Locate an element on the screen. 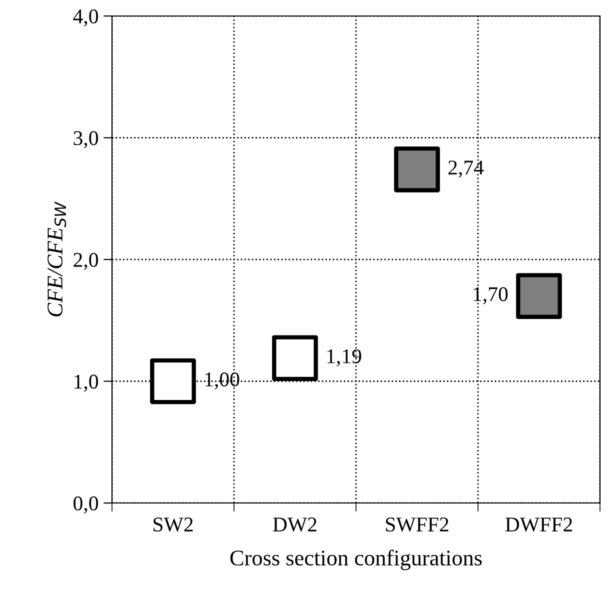 This screenshot has height=592, width=613. x-tick-label: DW2 is located at coordinates (294, 525).